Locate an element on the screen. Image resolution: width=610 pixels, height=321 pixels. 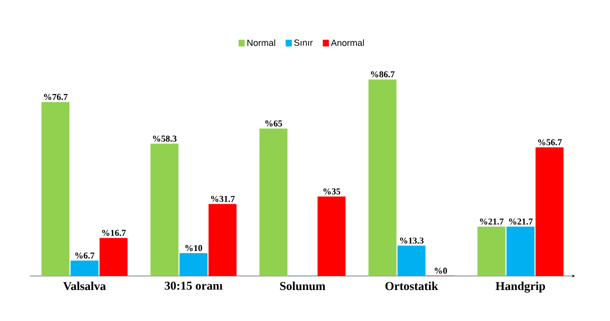
data-label: %76.7 is located at coordinates (56, 97).